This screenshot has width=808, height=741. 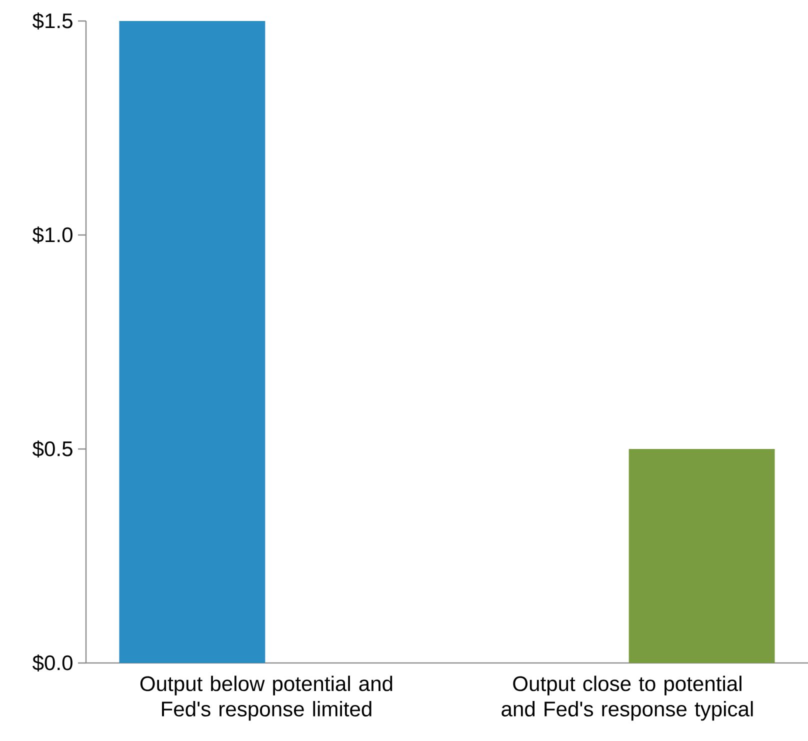 I want to click on y-tick-label: $1.5, so click(x=52, y=21).